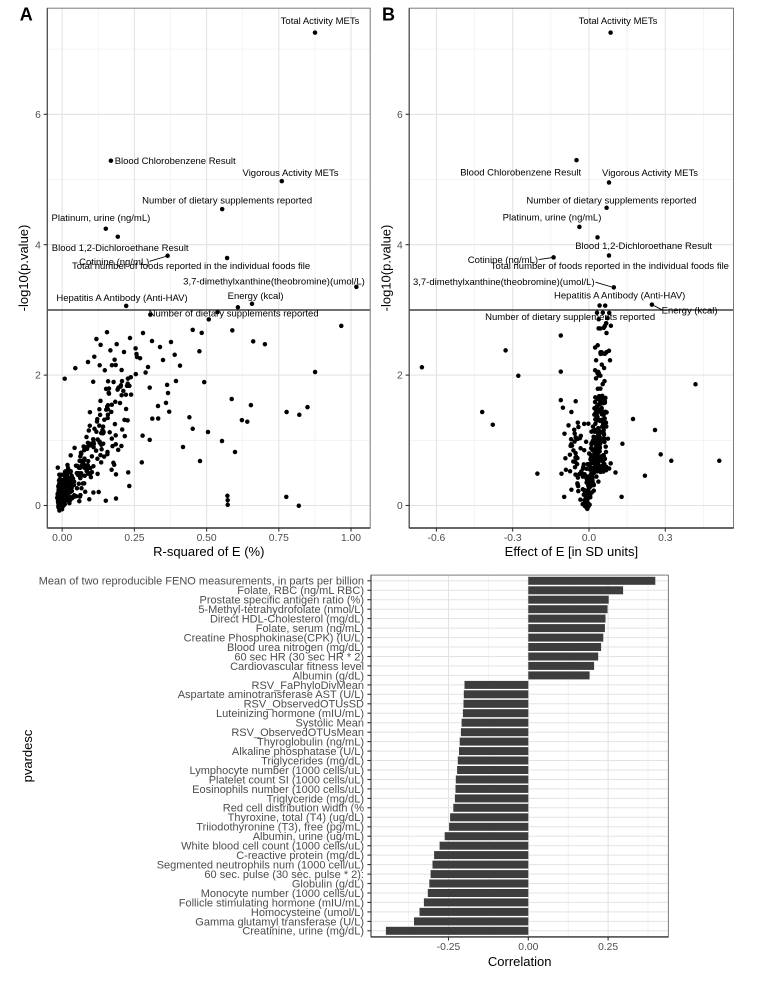  What do you see at coordinates (297, 733) in the screenshot?
I see `svg-text: RSV_ObservedOTUsMean` at bounding box center [297, 733].